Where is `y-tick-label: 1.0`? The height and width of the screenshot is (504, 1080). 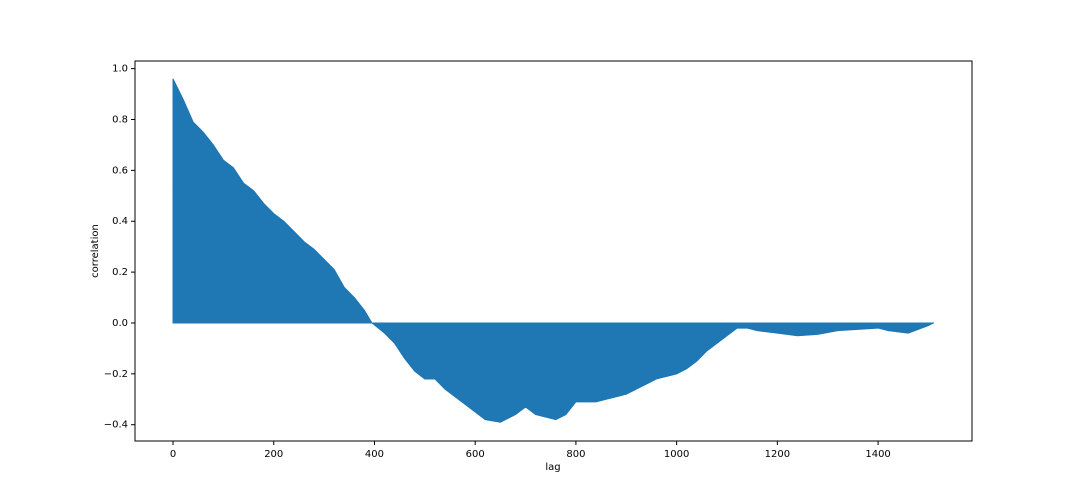
y-tick-label: 1.0 is located at coordinates (120, 69).